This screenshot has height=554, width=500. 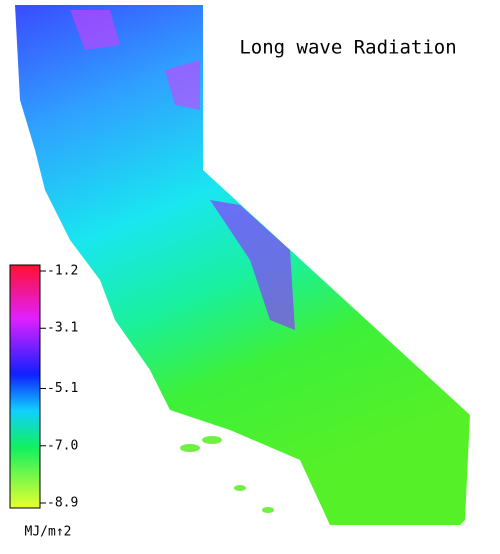 What do you see at coordinates (347, 48) in the screenshot?
I see `map-title: Long wave Radiation` at bounding box center [347, 48].